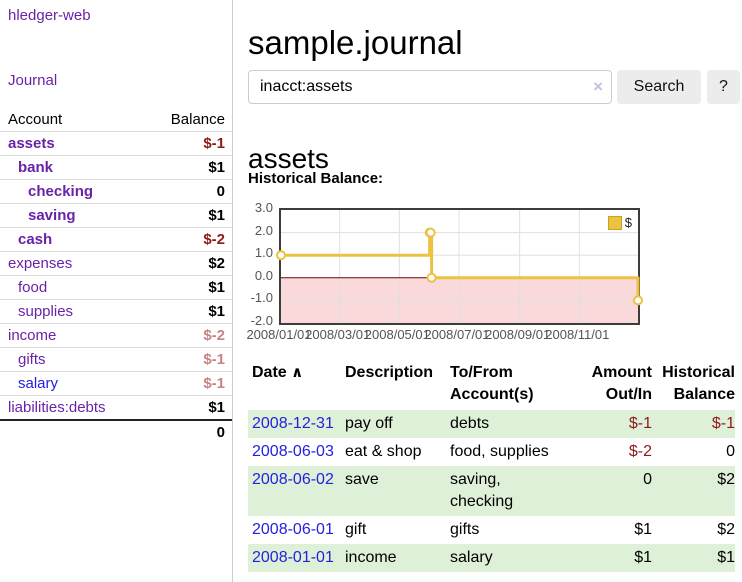 Image resolution: width=742 pixels, height=582 pixels. I want to click on column-header-description: Description, so click(389, 372).